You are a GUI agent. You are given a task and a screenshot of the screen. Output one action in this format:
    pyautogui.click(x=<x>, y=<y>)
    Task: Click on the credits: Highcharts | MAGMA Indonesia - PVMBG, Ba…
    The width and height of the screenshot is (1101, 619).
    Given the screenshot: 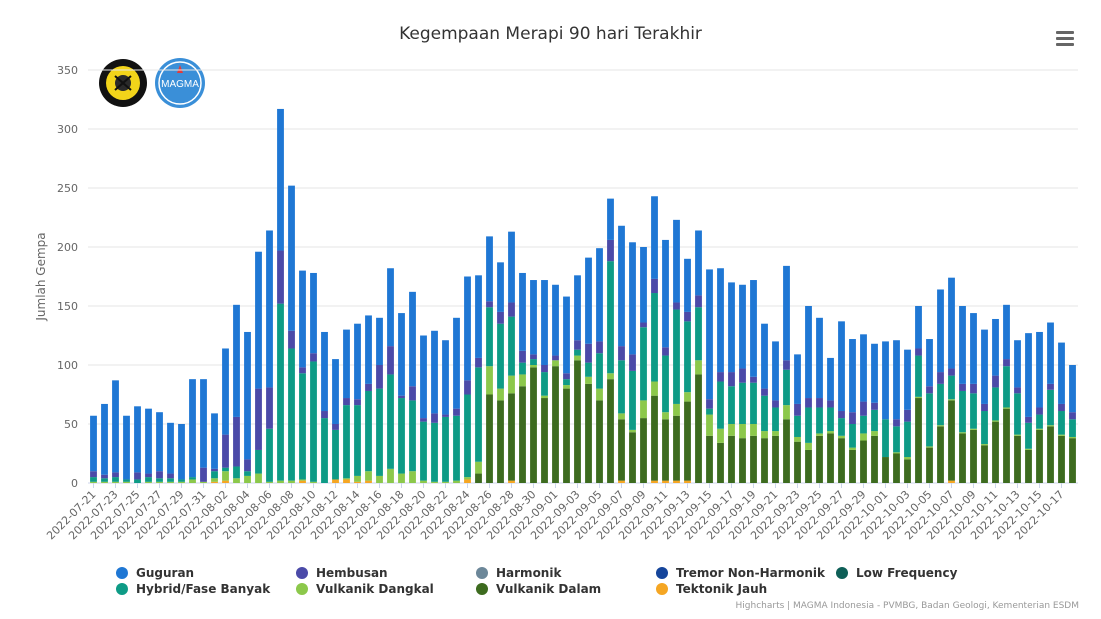 What is the action you would take?
    pyautogui.click(x=907, y=606)
    